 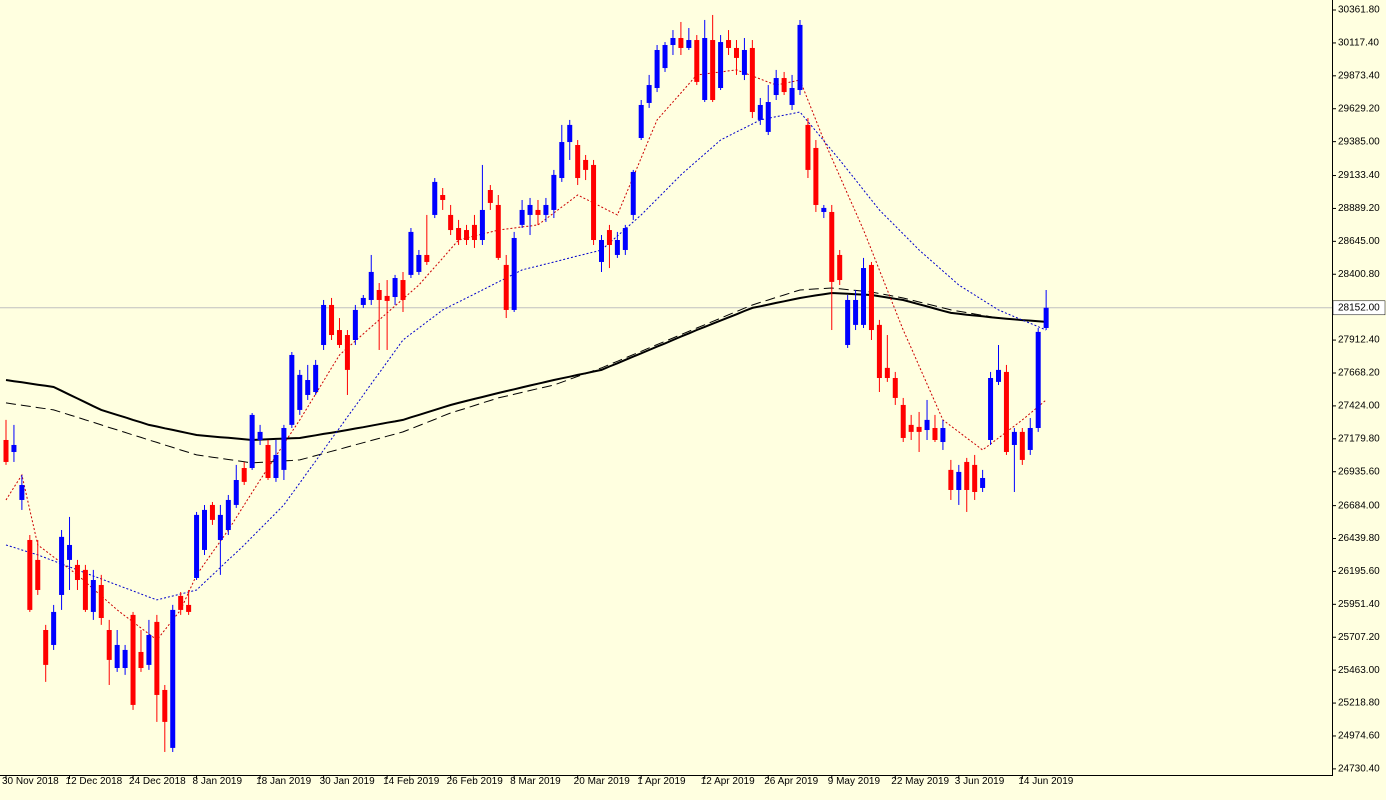 I want to click on x-tick-label: 14 Feb 2019, so click(x=411, y=781).